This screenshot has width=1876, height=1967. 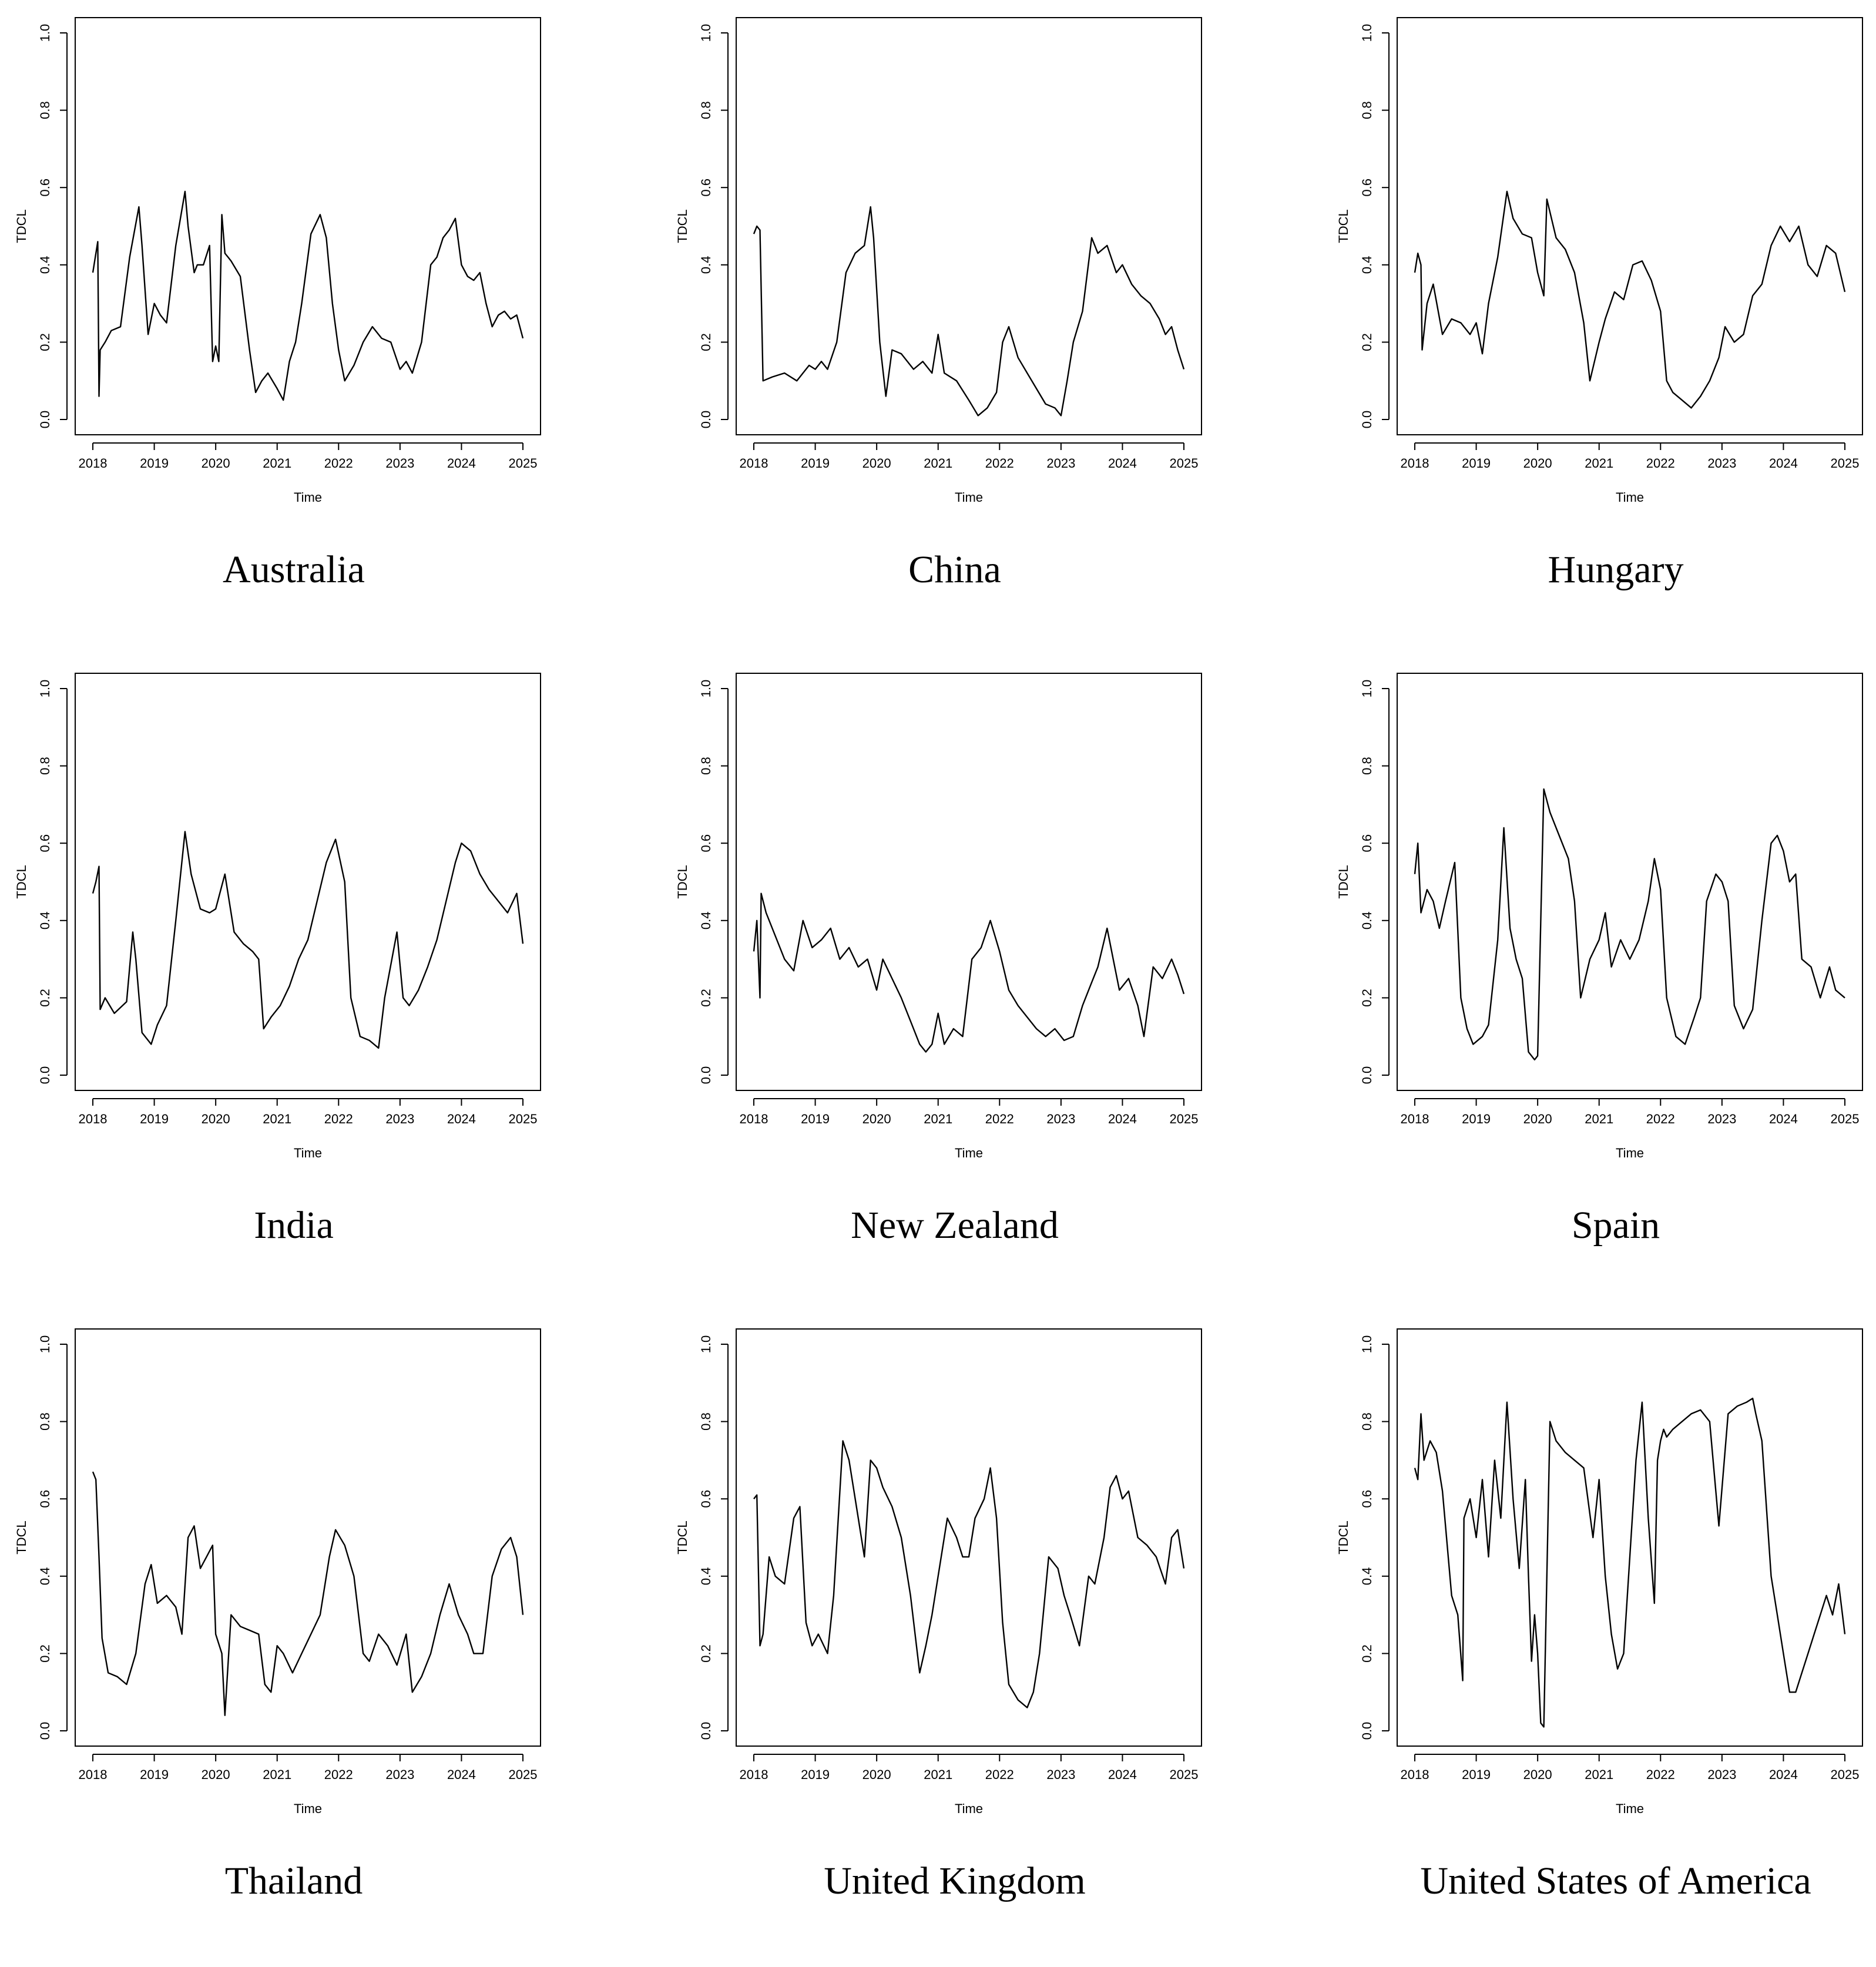 I want to click on panel-caption: China, so click(x=954, y=569).